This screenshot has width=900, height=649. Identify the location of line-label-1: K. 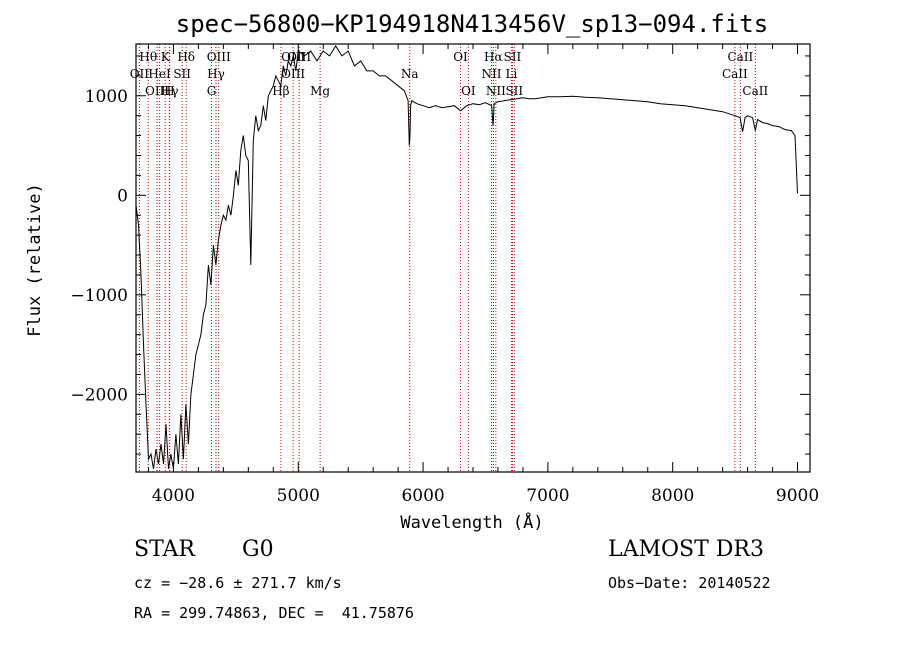
(166, 57).